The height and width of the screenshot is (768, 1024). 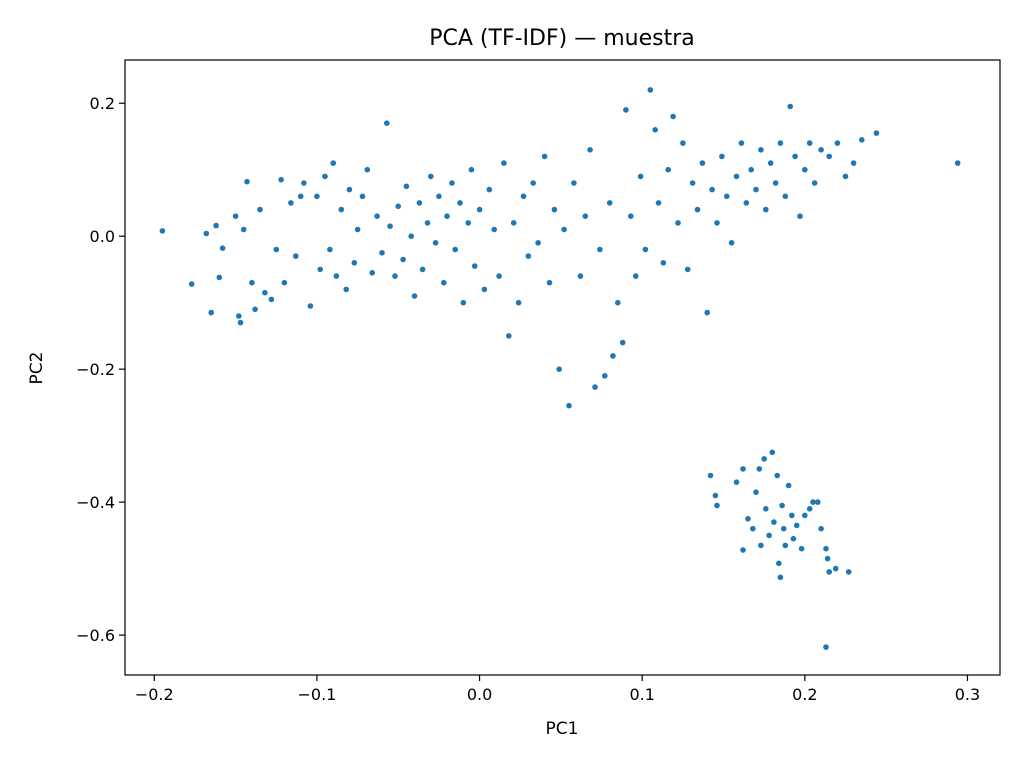 What do you see at coordinates (641, 694) in the screenshot?
I see `x-tick-label: 0.1` at bounding box center [641, 694].